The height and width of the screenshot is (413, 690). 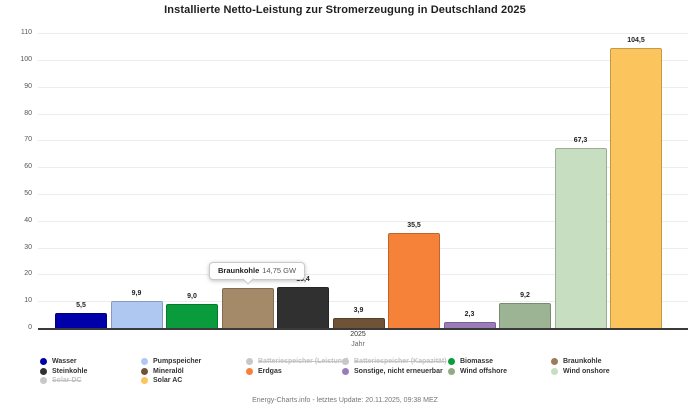 I want to click on tooltip-caret, so click(x=248, y=279).